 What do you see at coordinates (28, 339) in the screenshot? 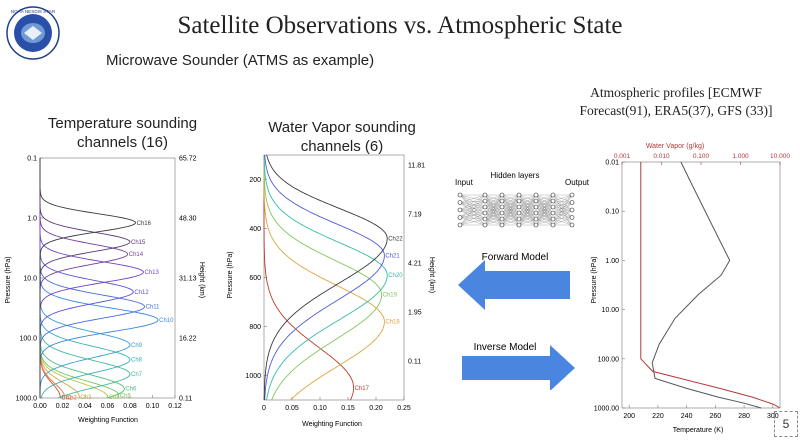
I see `temperature-y-tick-label: 100.0` at bounding box center [28, 339].